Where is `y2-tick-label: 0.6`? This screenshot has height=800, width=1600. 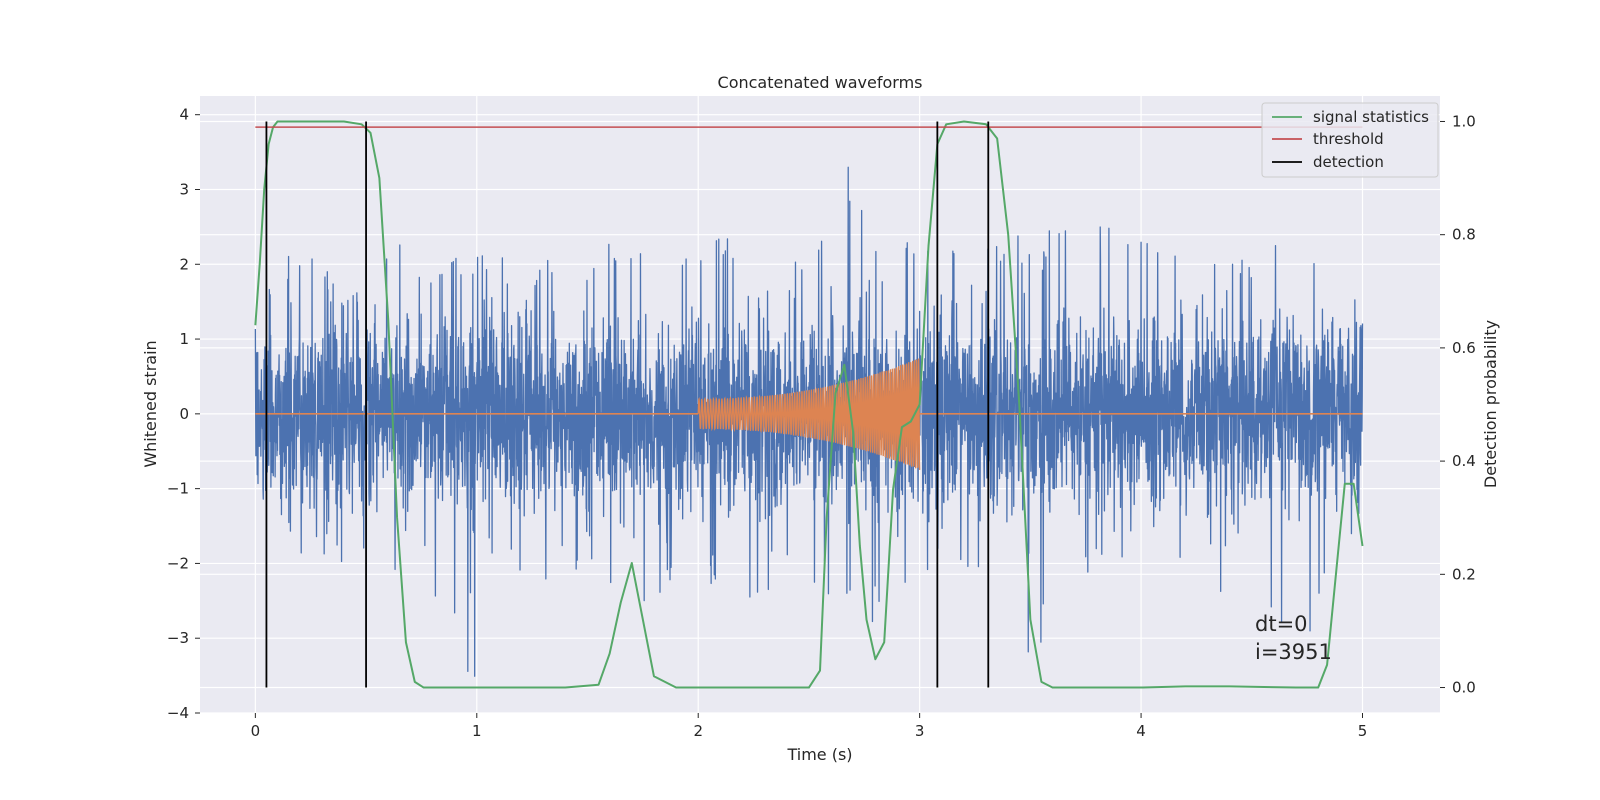 y2-tick-label: 0.6 is located at coordinates (1464, 348).